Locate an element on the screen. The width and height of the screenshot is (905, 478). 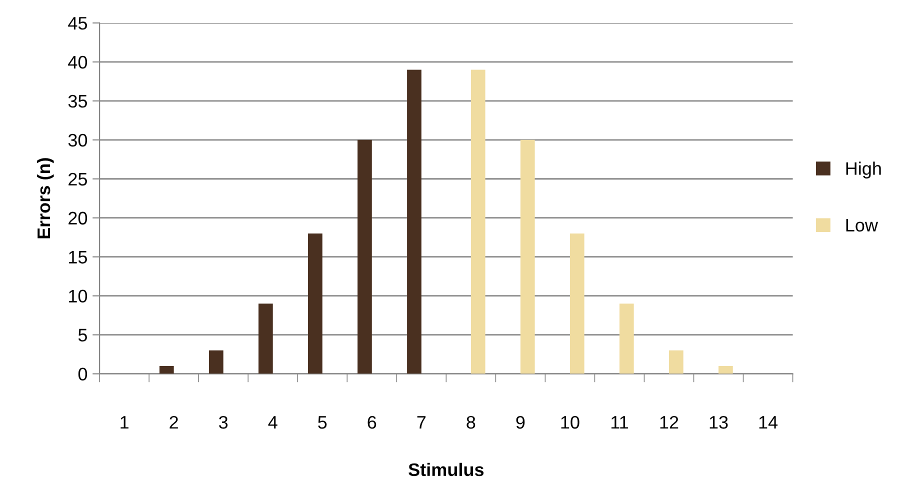
x-tick-label: 10 is located at coordinates (570, 422).